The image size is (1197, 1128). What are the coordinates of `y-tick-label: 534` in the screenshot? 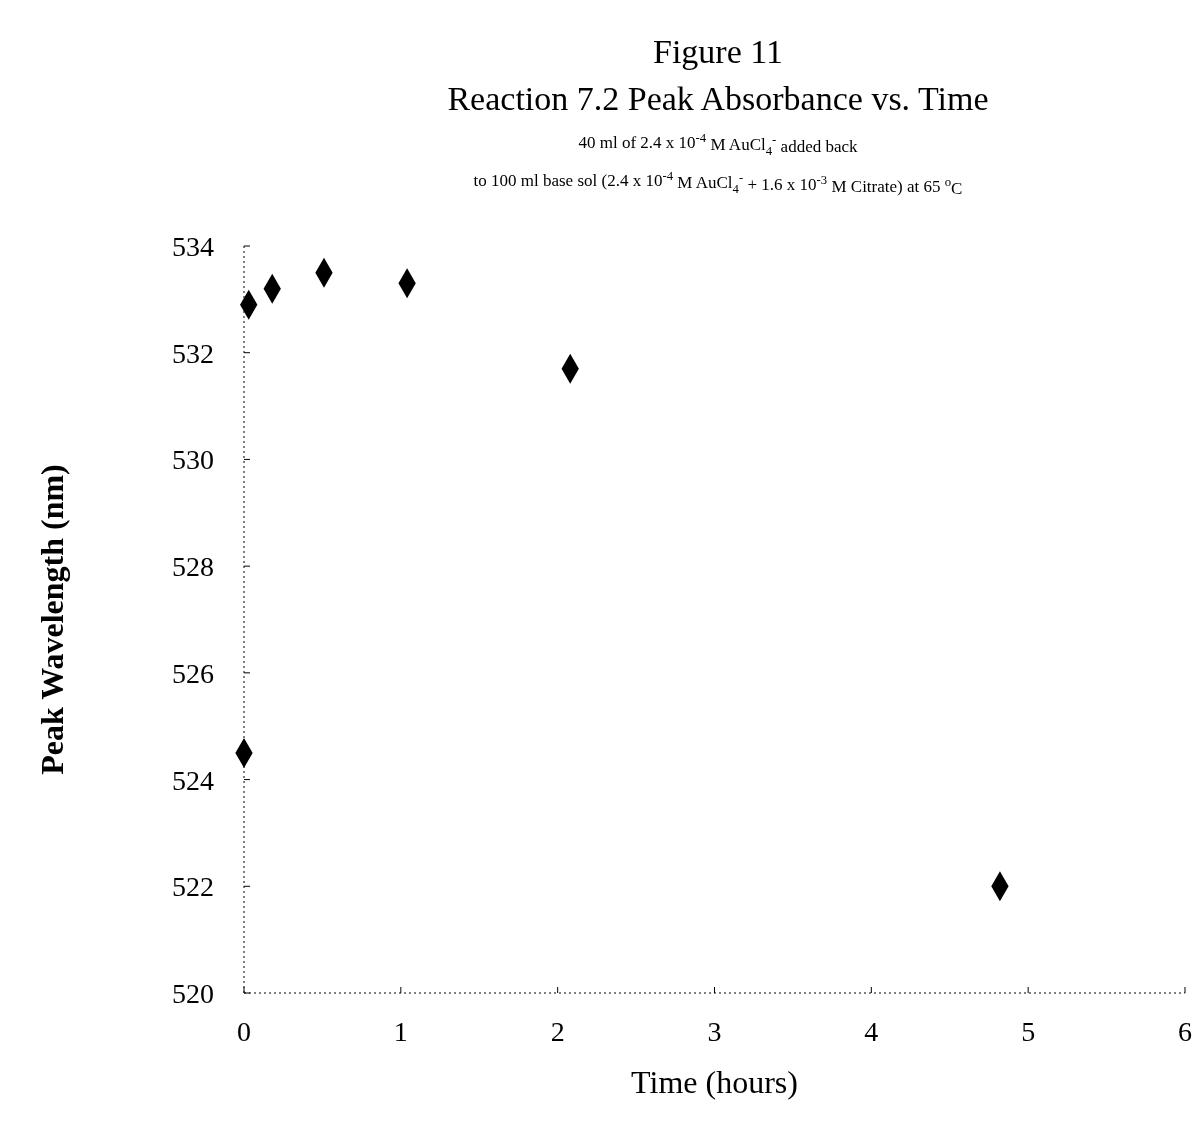 It's located at (193, 246).